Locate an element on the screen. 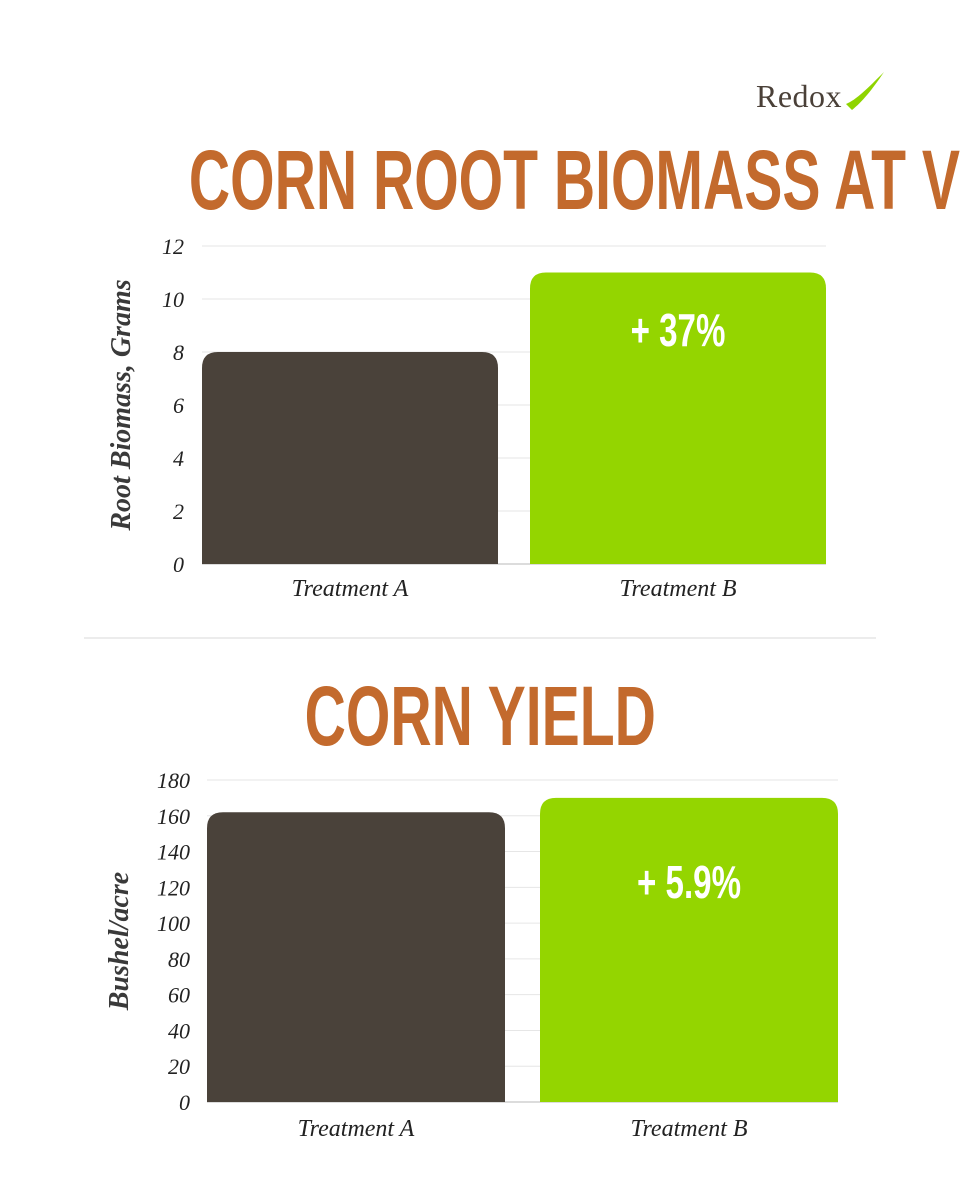 This screenshot has width=960, height=1200. logo-text: Redox is located at coordinates (799, 96).